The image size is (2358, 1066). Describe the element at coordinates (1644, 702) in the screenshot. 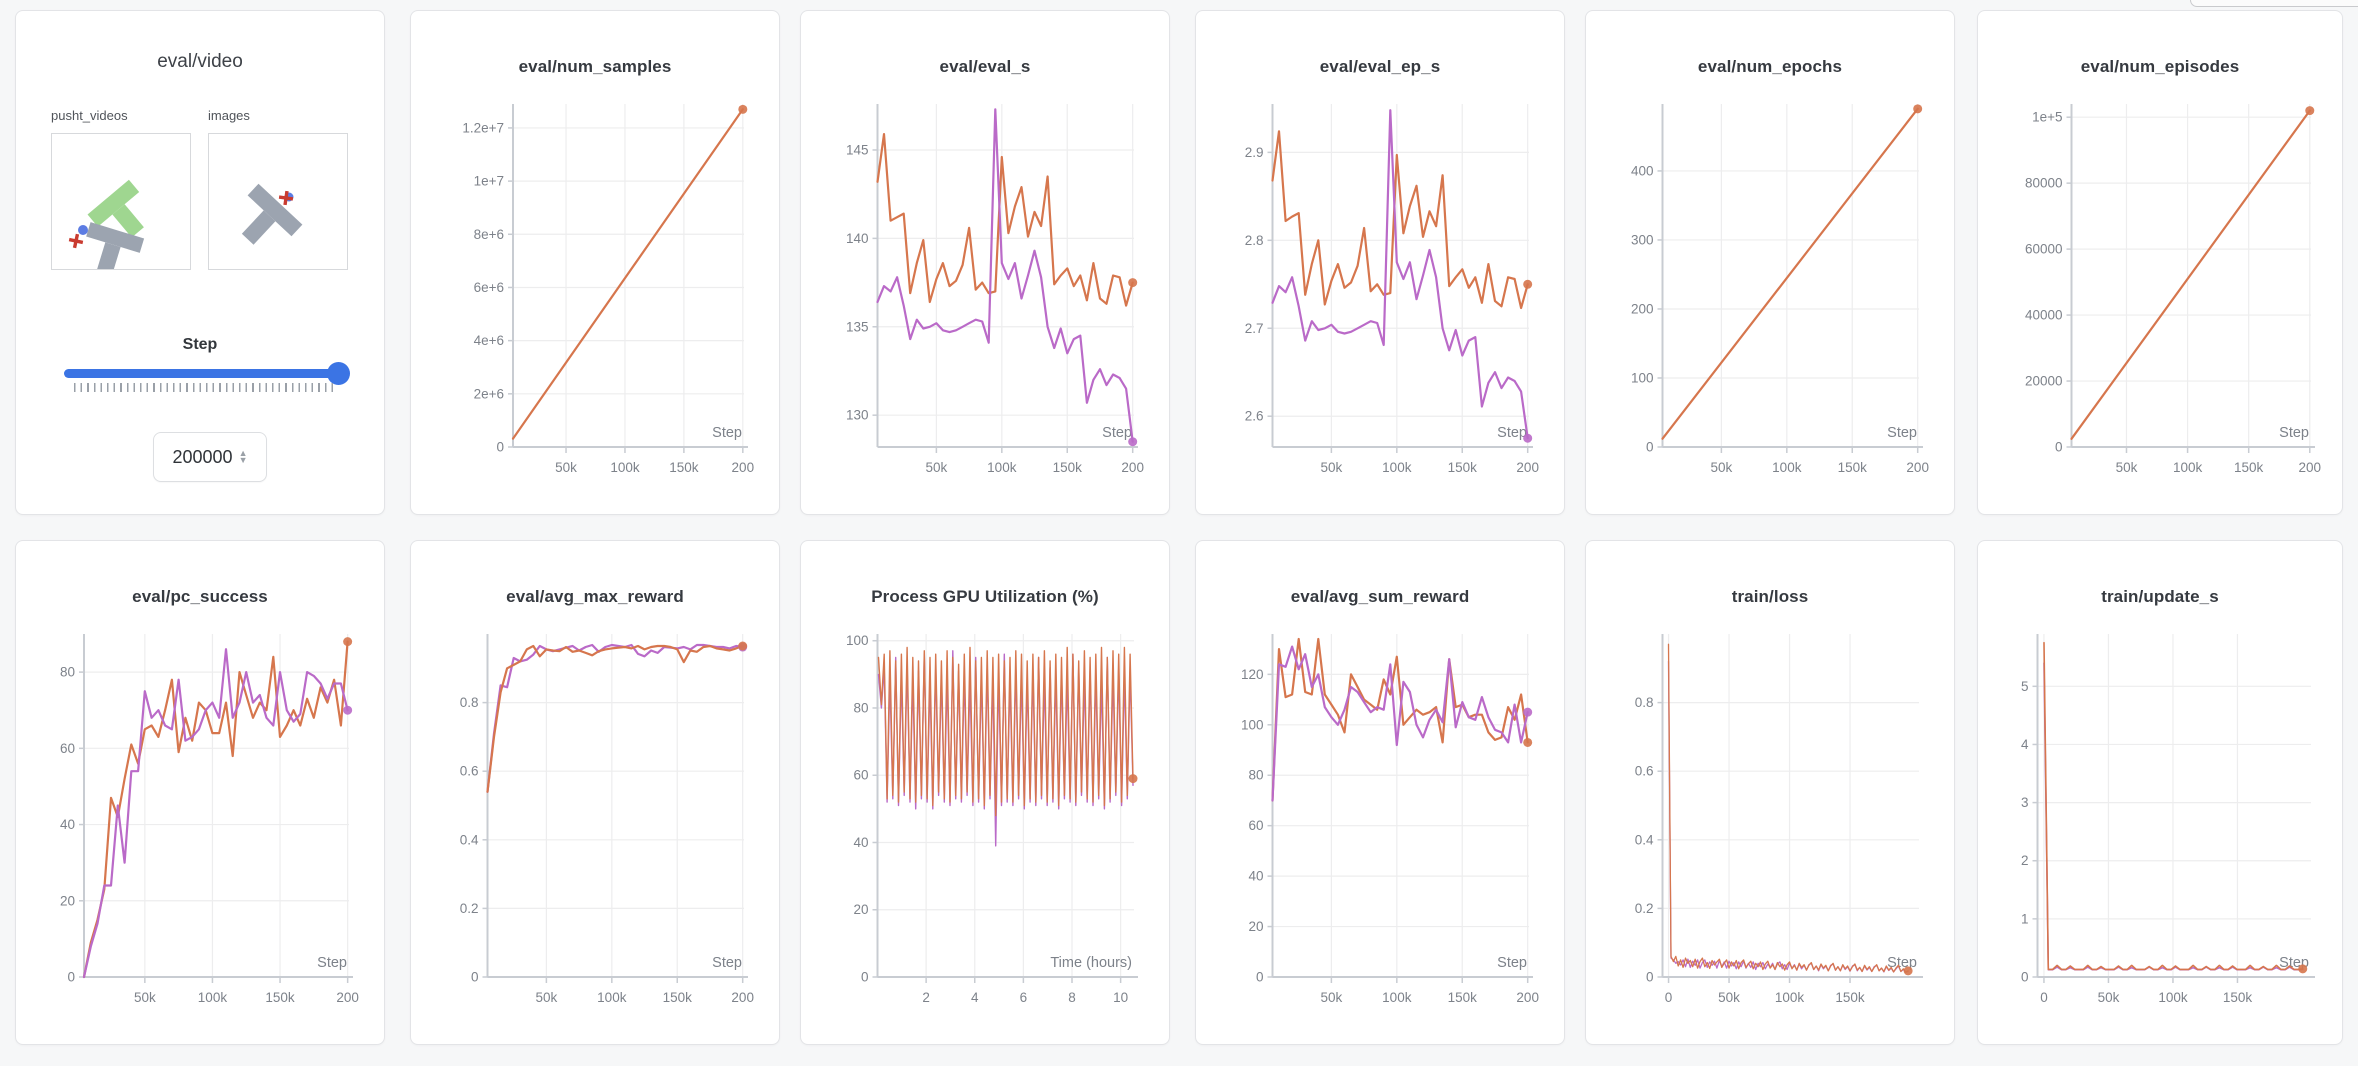

I see `svg-text: 0.8` at that location.